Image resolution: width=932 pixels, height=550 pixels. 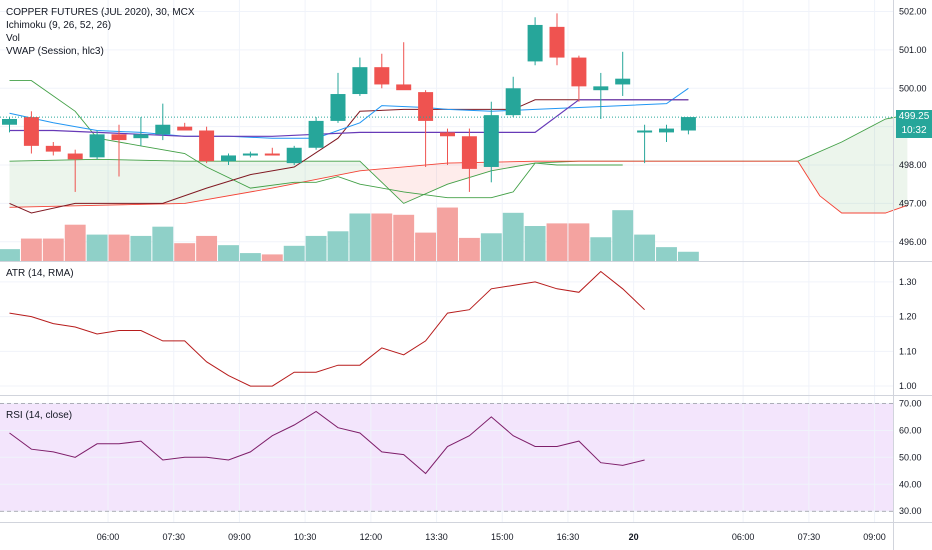 I want to click on ichimoku-conversion-line, so click(x=349, y=113).